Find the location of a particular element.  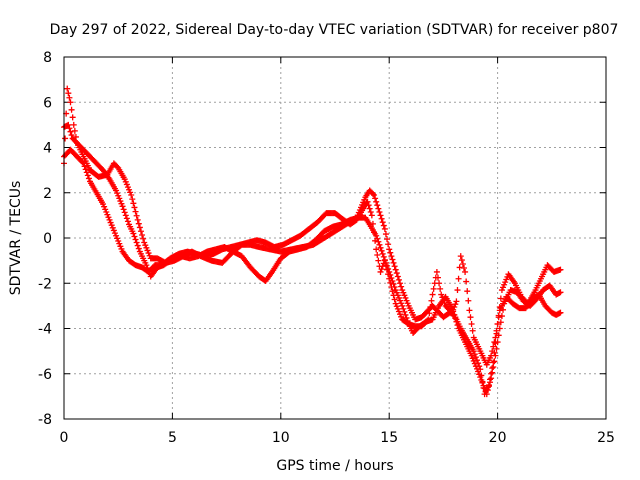

y-tick-label: -2 is located at coordinates (45, 284).